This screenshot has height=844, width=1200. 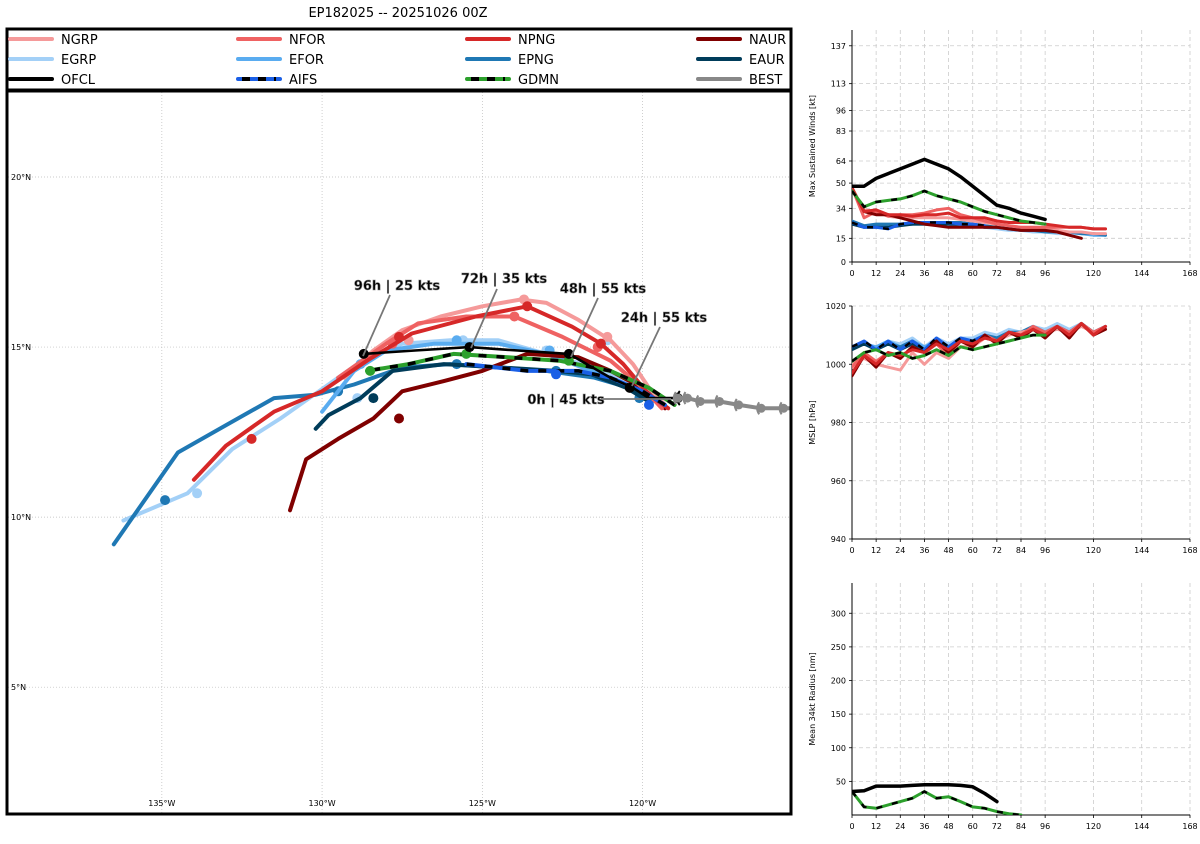 I want to click on panel-line-dash-gdmn, so click(x=949, y=348).